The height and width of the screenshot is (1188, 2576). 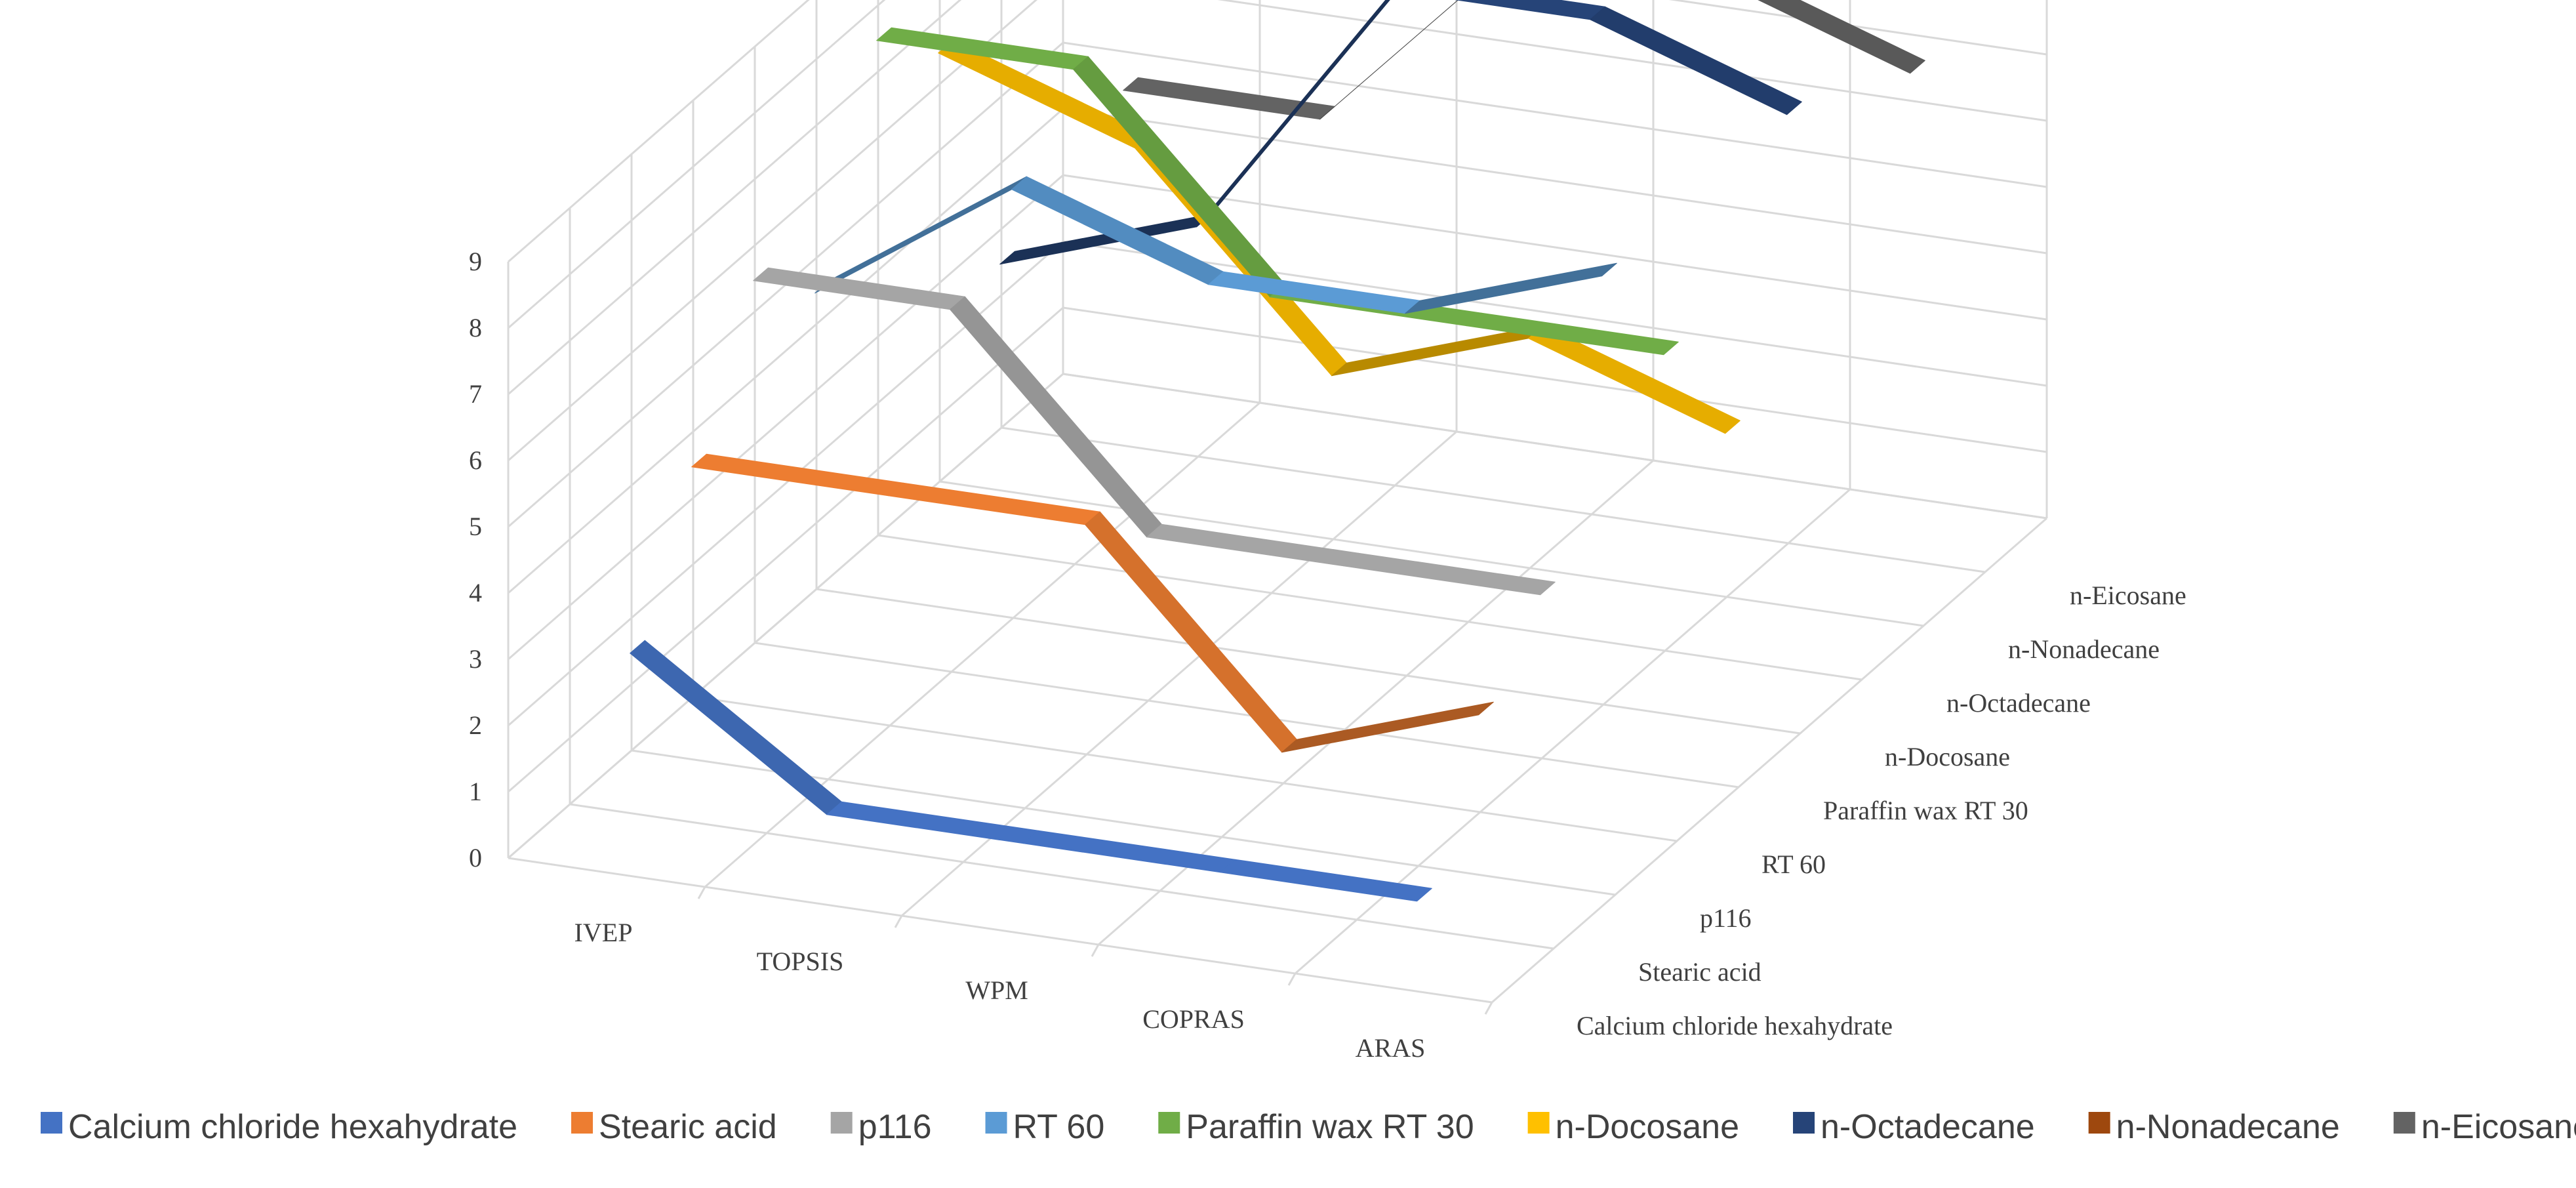 What do you see at coordinates (1391, 1048) in the screenshot?
I see `x-tick-label: ARAS` at bounding box center [1391, 1048].